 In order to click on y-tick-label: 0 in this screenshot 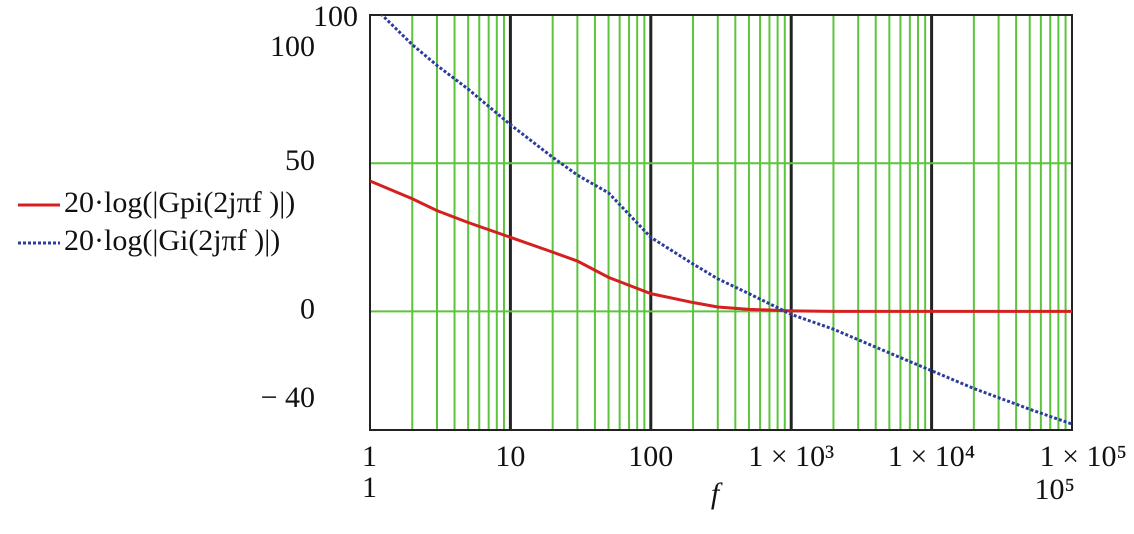, I will do `click(307, 308)`.